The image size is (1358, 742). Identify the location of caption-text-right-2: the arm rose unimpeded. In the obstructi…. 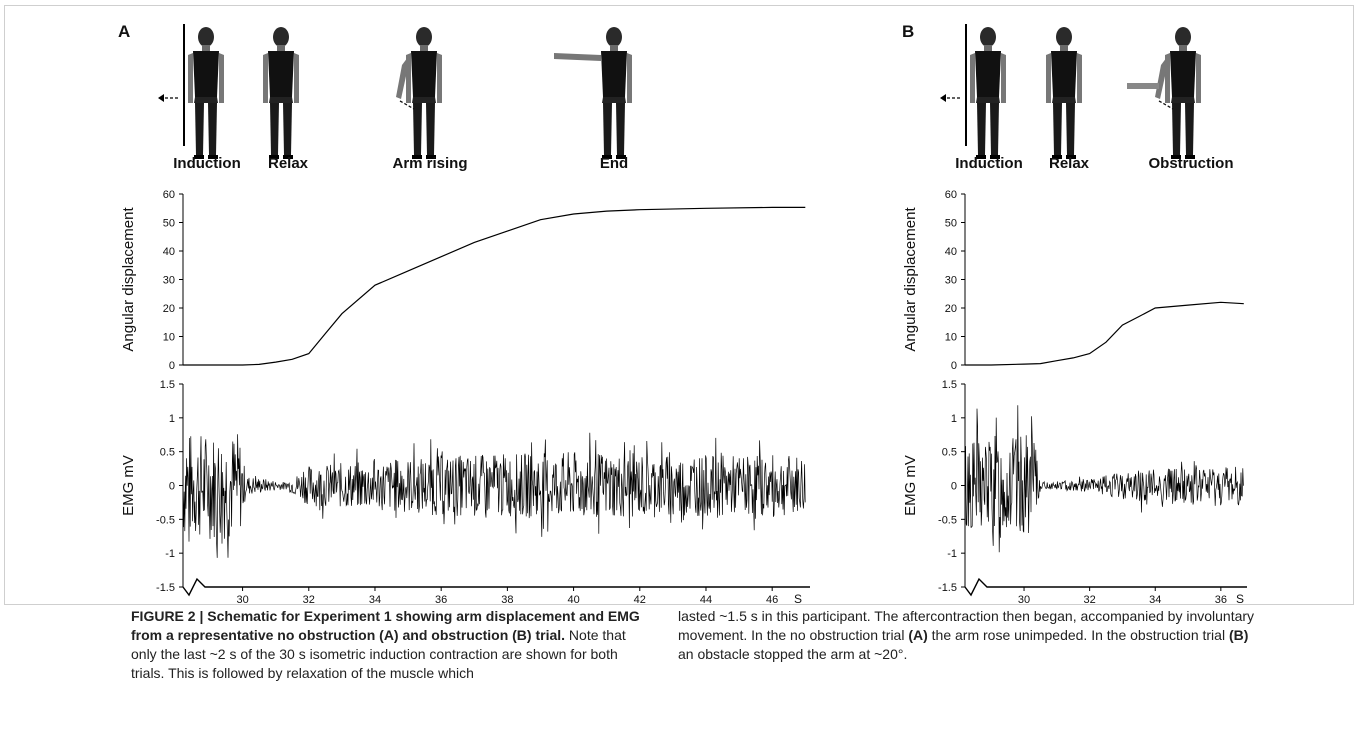
(1078, 635).